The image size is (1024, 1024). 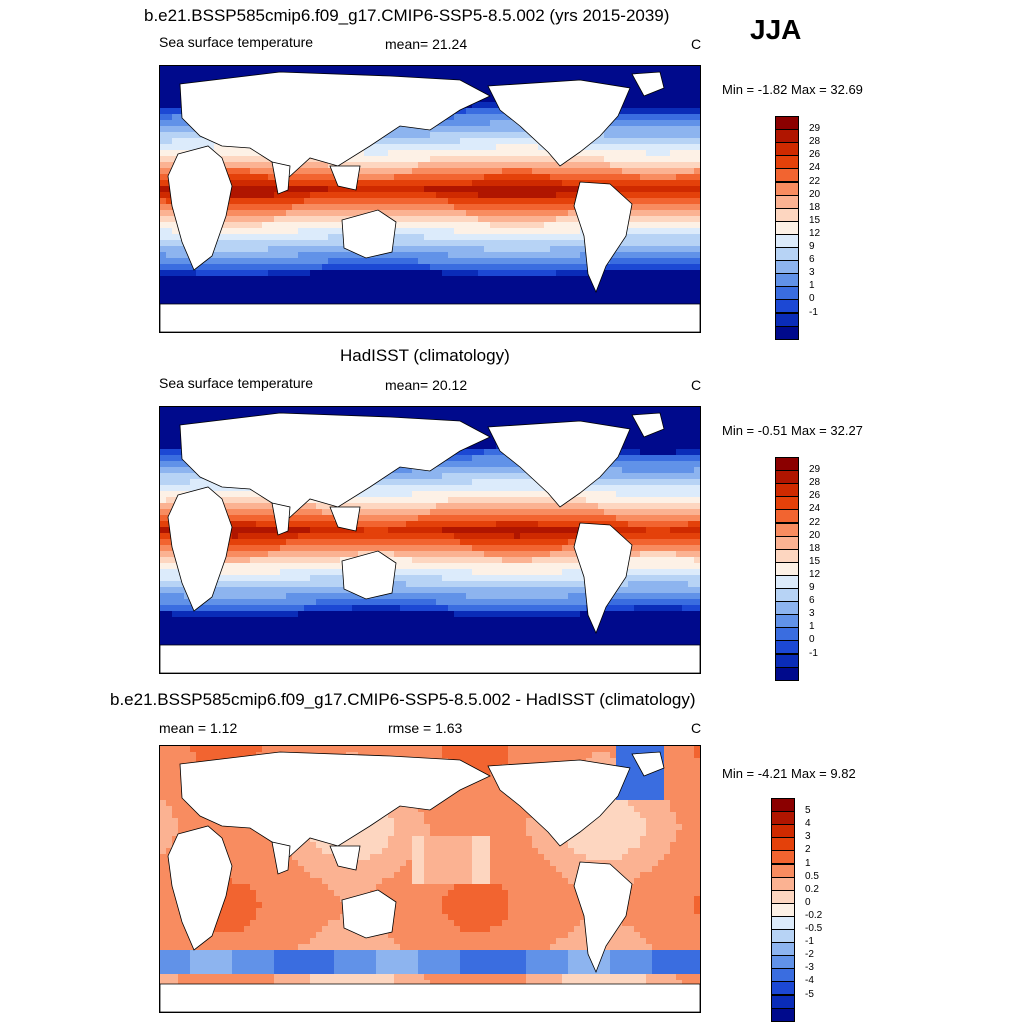 What do you see at coordinates (787, 201) in the screenshot?
I see `panel1-colorbar-swatch` at bounding box center [787, 201].